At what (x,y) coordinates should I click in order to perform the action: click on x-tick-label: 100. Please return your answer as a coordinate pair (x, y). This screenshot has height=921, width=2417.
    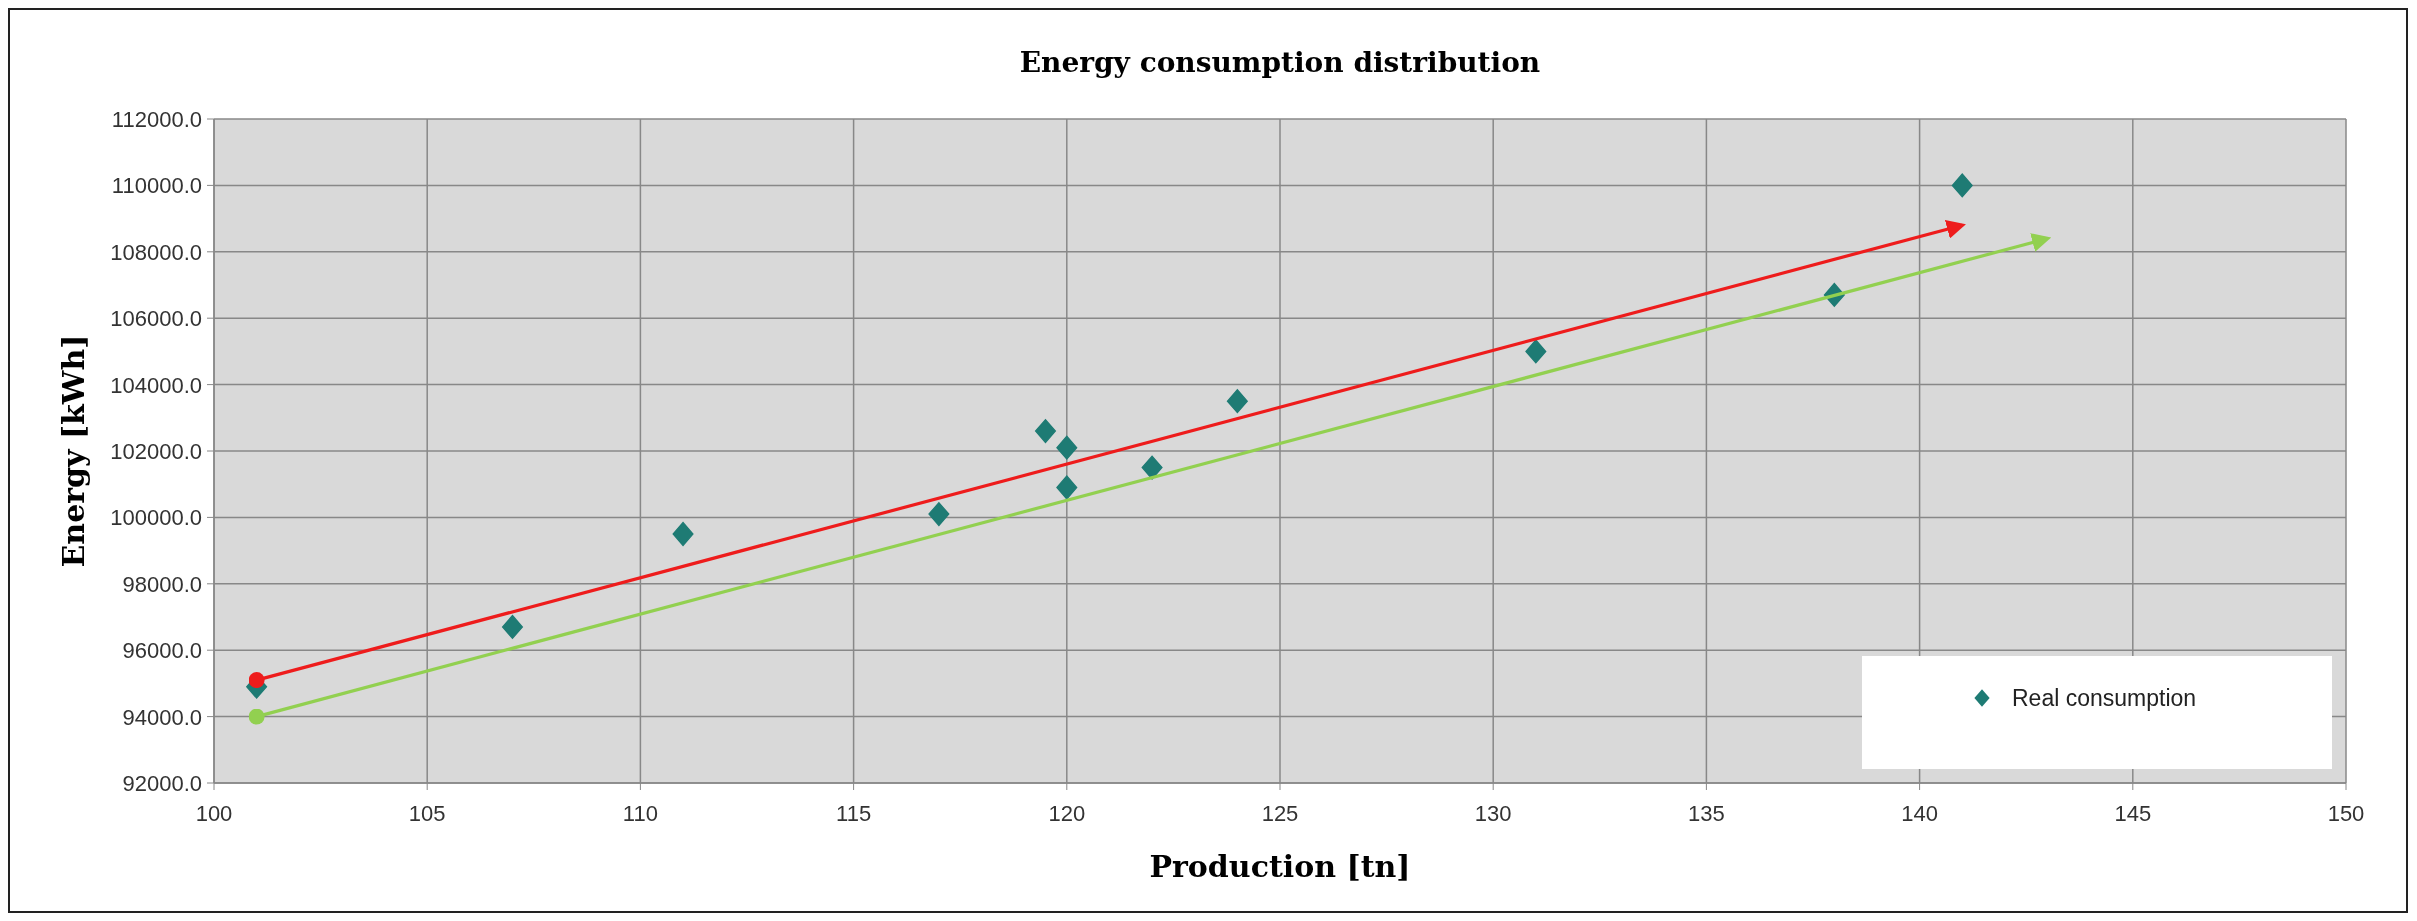
    Looking at the image, I should click on (214, 813).